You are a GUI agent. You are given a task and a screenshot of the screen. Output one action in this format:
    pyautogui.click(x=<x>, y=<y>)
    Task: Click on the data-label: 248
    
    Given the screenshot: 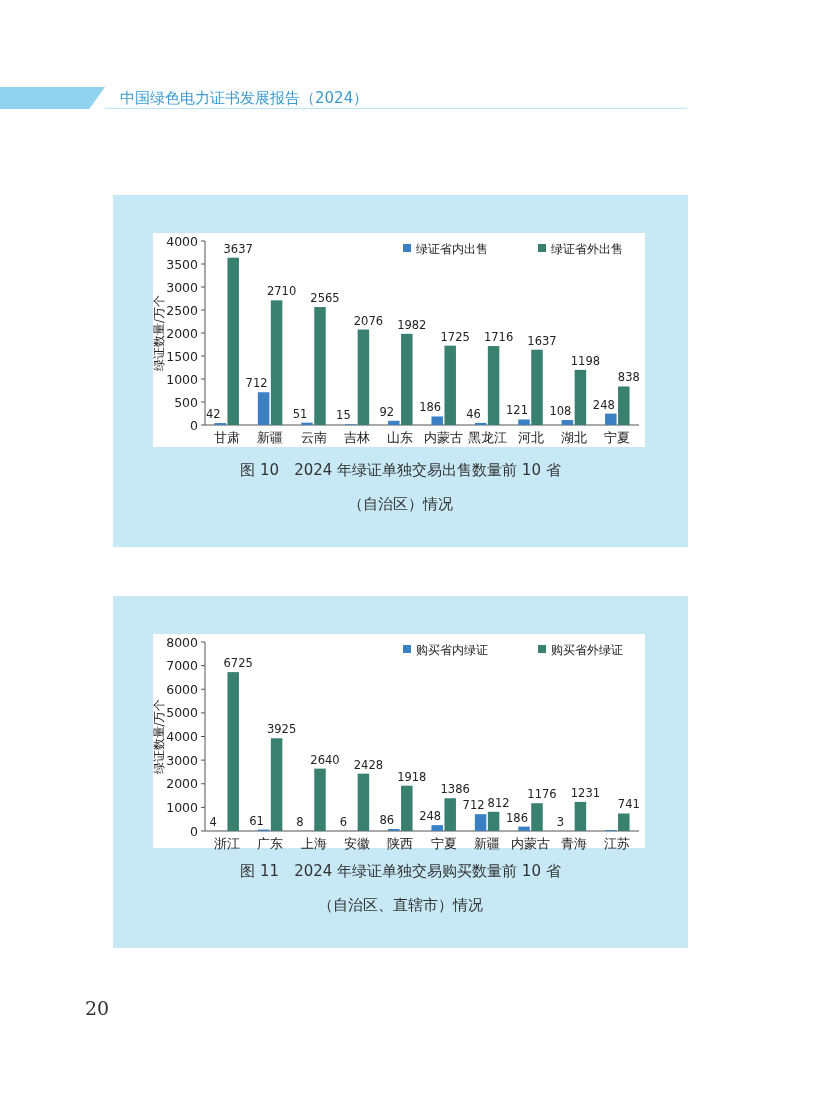 What is the action you would take?
    pyautogui.click(x=603, y=404)
    